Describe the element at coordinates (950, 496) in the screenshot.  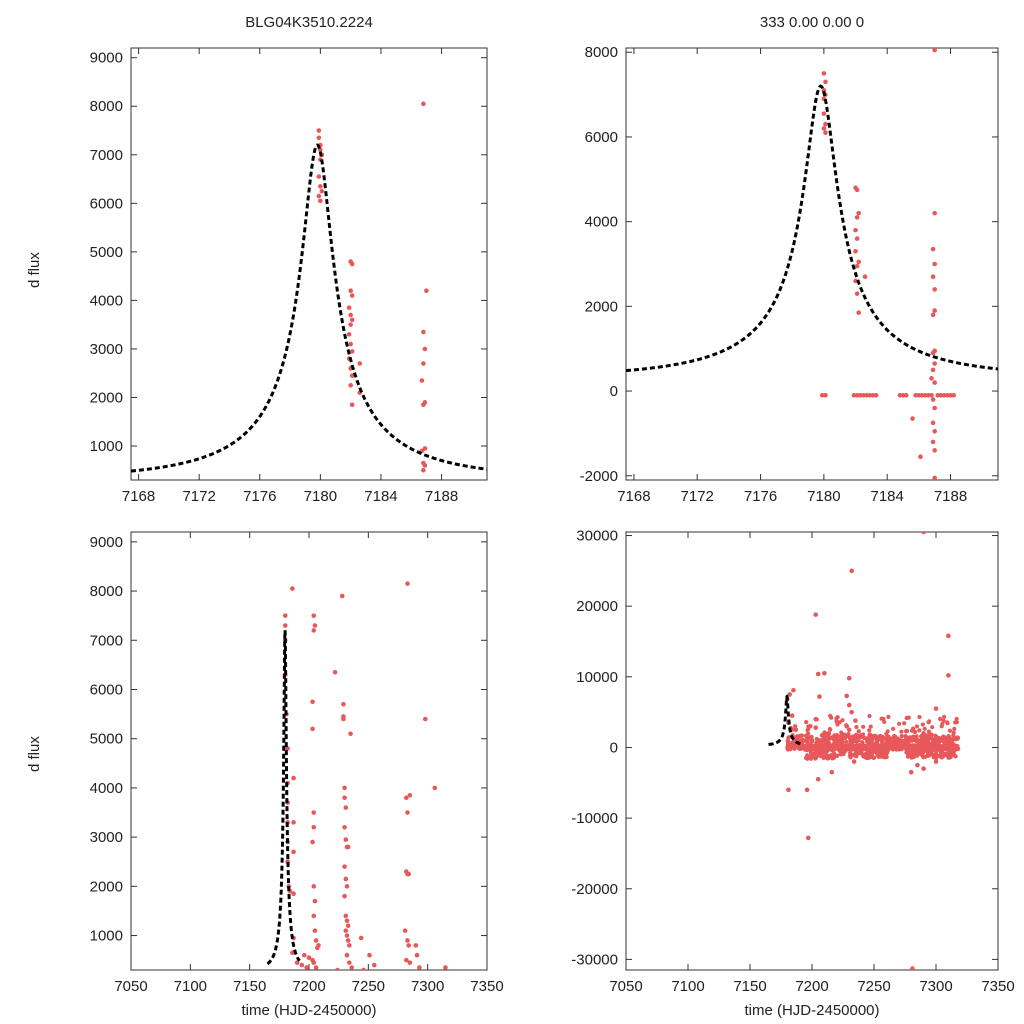
I see `x-tick-label: 7188` at that location.